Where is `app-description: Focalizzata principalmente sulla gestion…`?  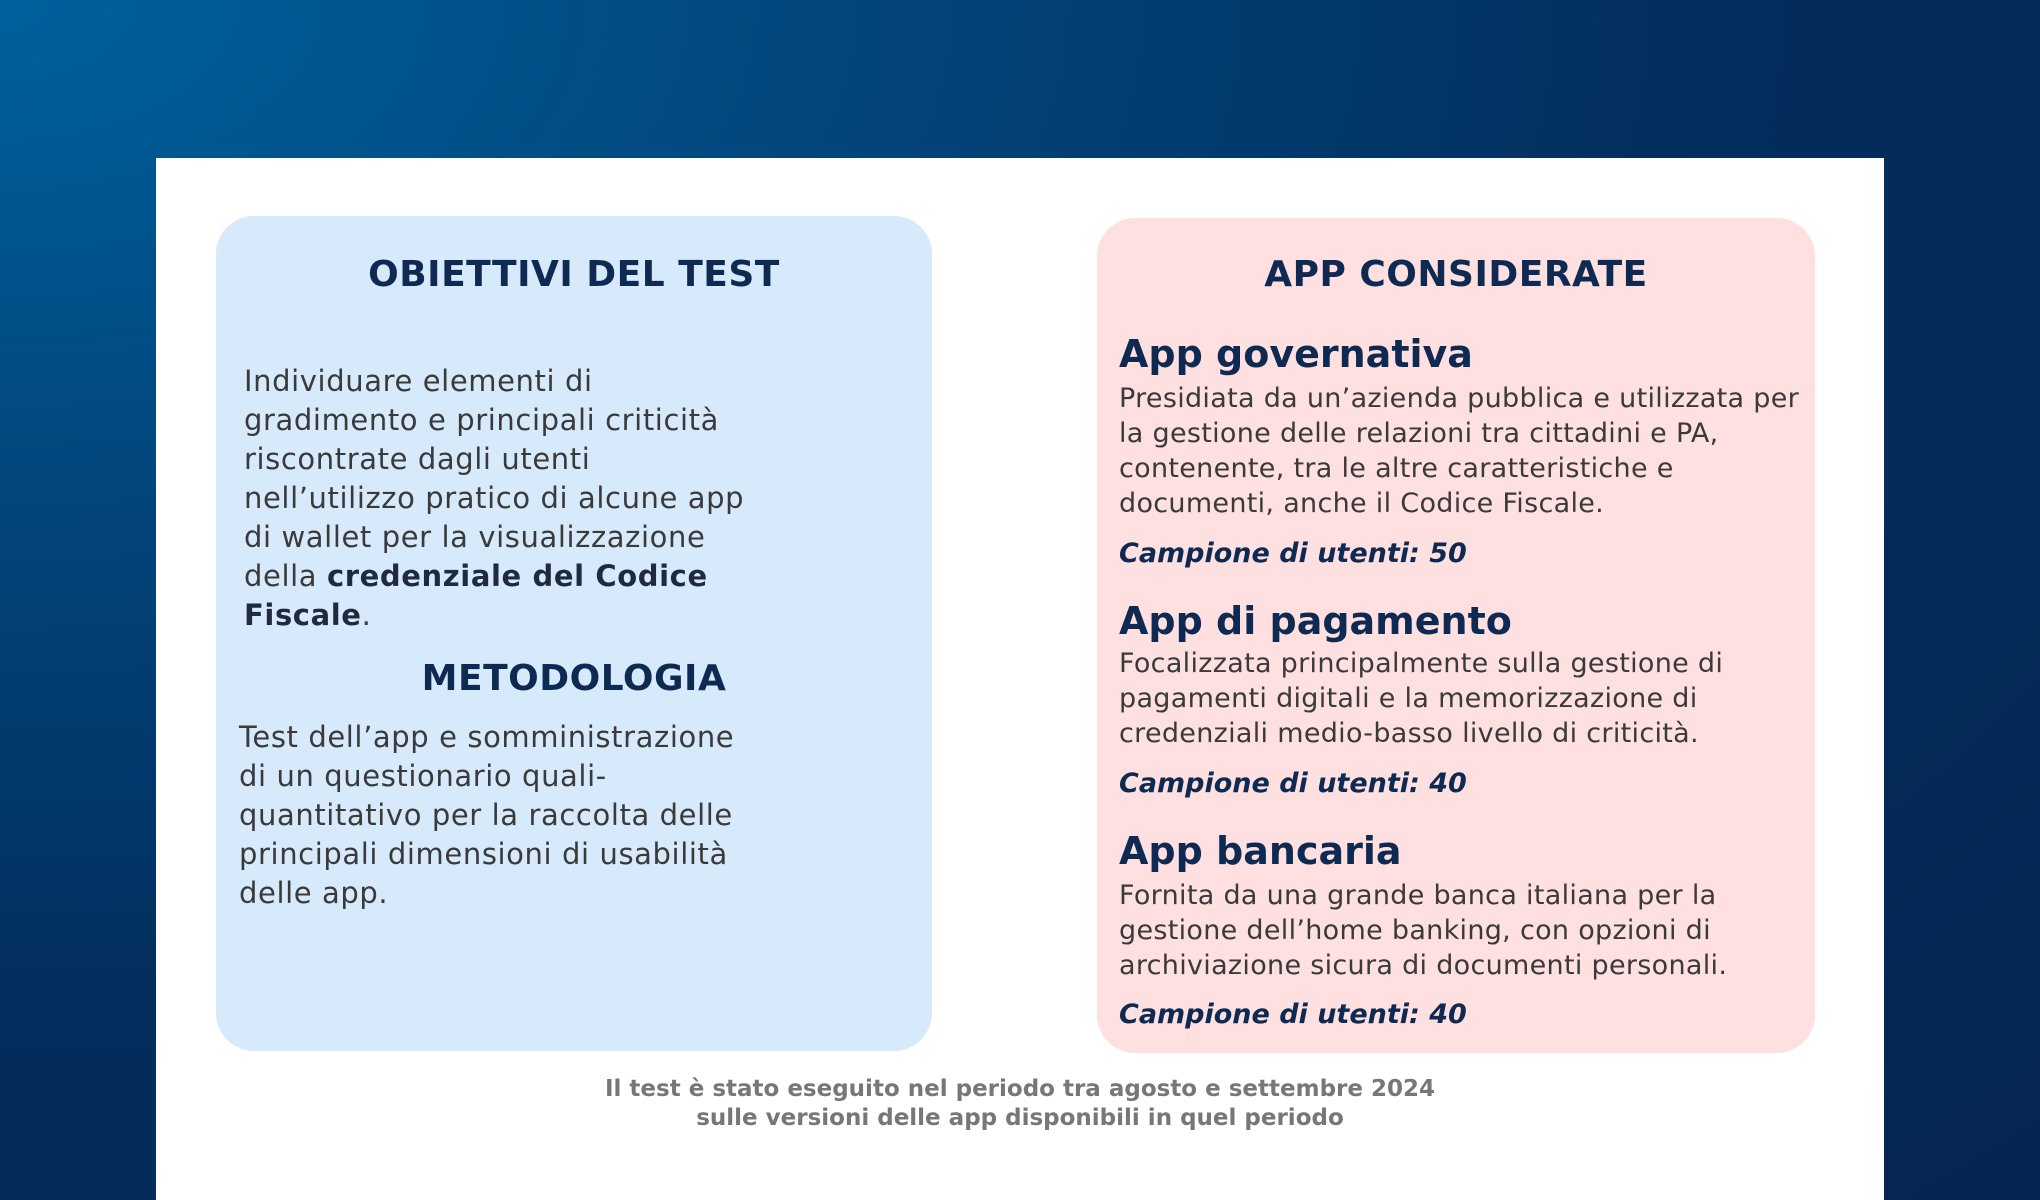 app-description: Focalizzata principalmente sulla gestion… is located at coordinates (1421, 698).